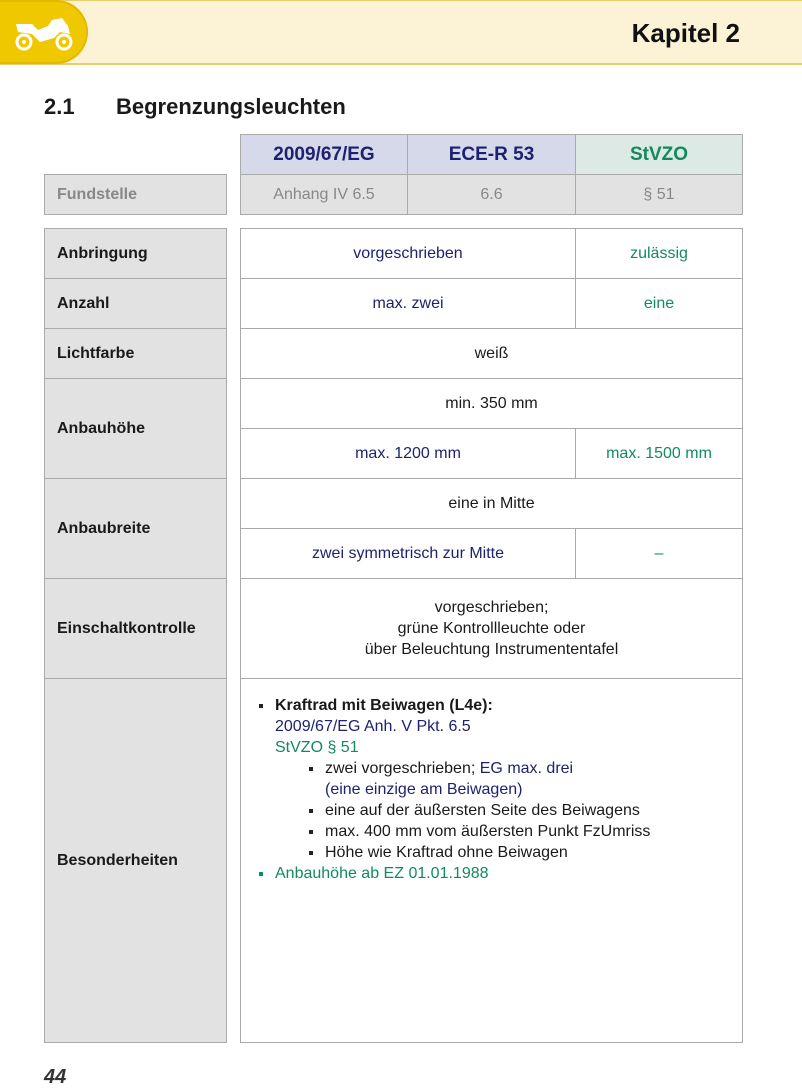  Describe the element at coordinates (491, 403) in the screenshot. I see `anbauhoehe-min: min. 350 mm` at that location.